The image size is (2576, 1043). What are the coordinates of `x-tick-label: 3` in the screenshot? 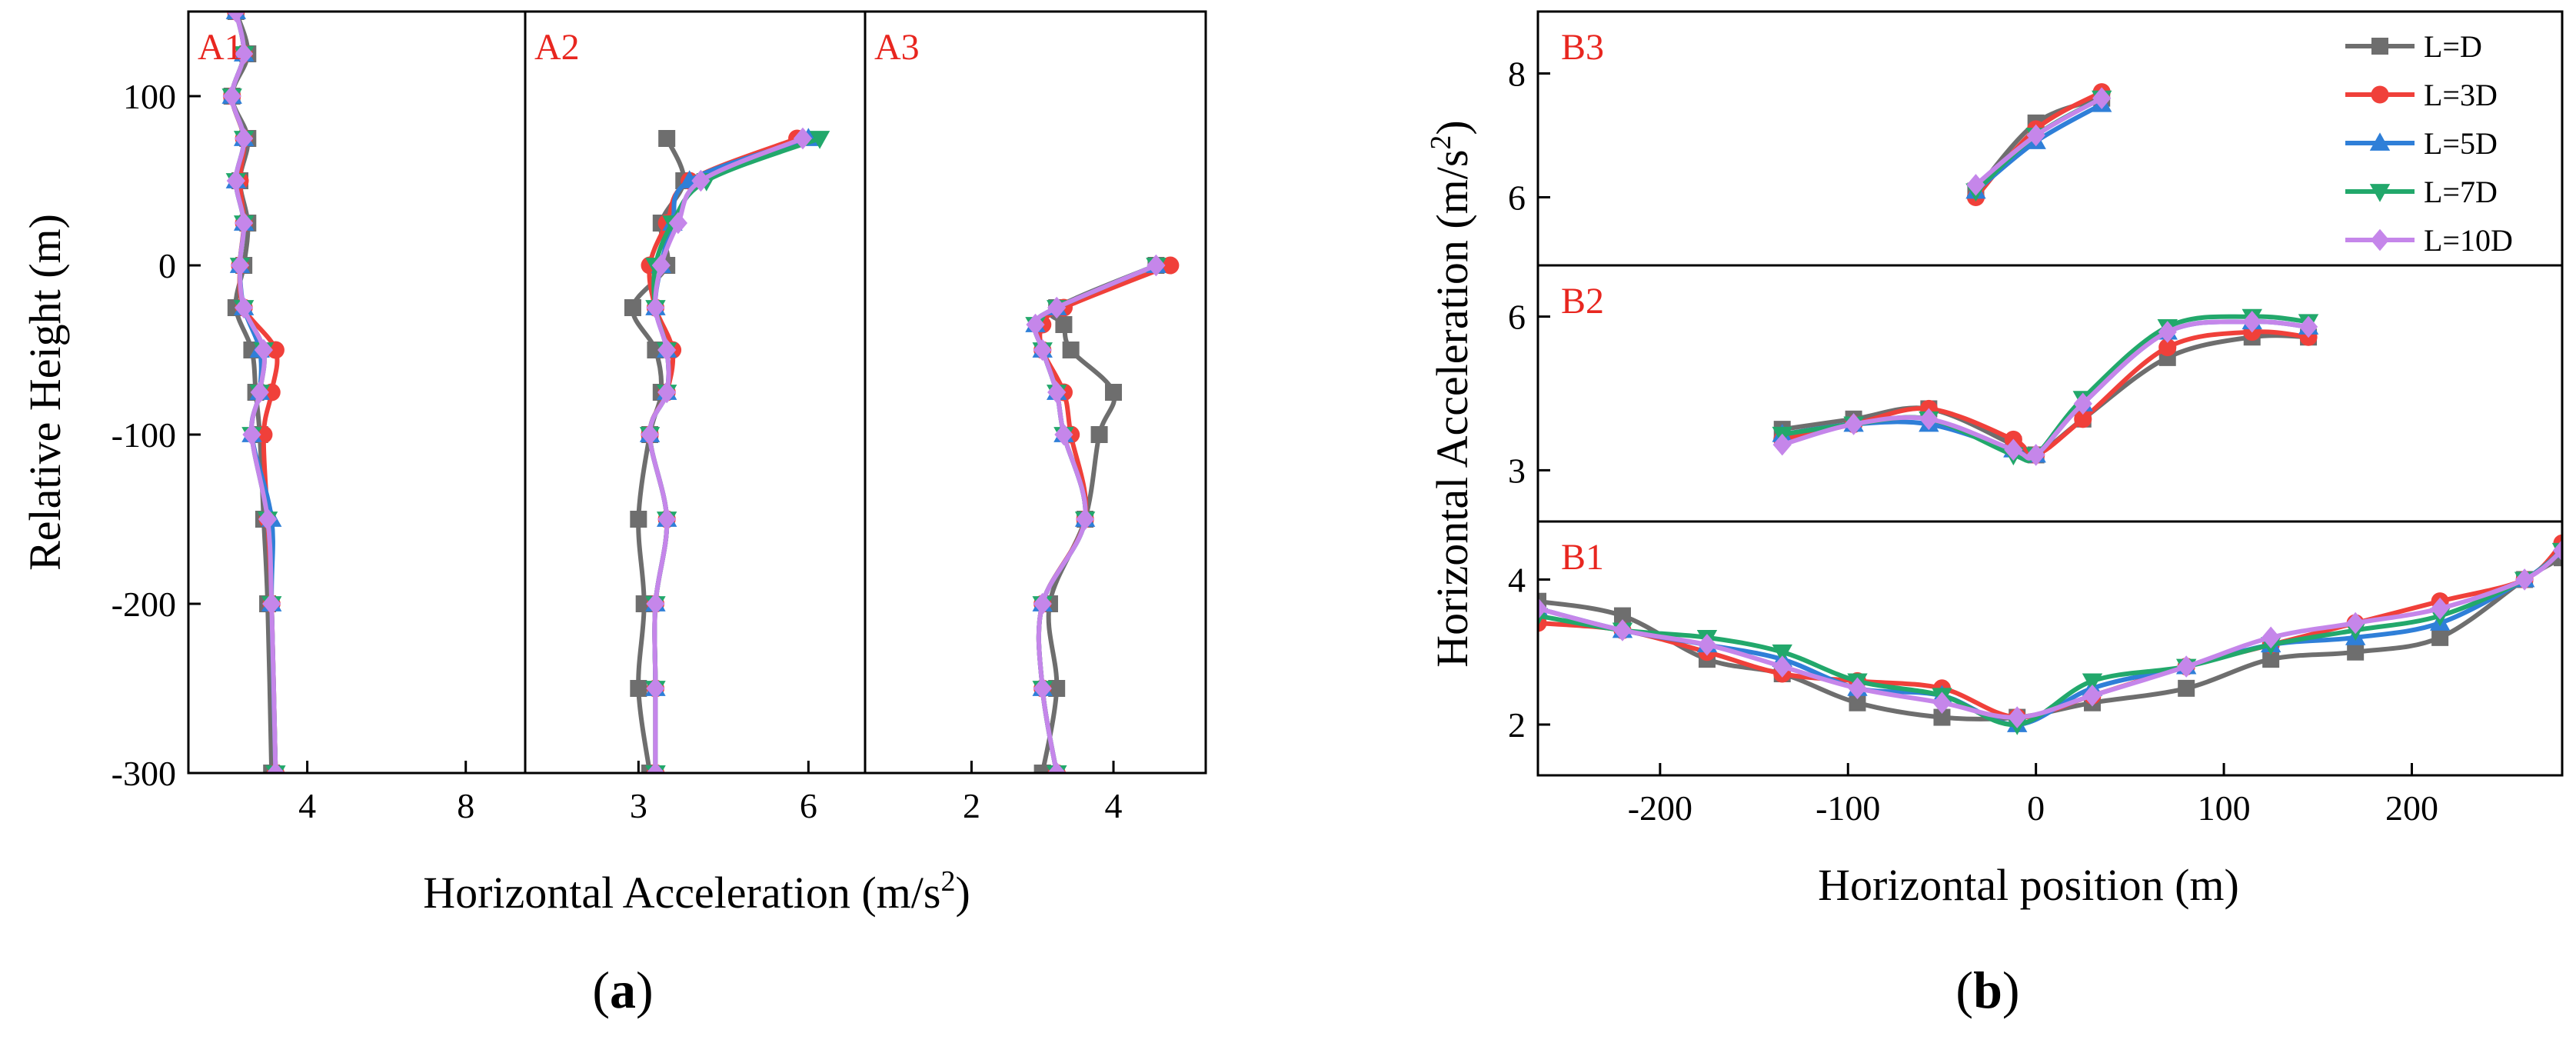 It's located at (638, 805).